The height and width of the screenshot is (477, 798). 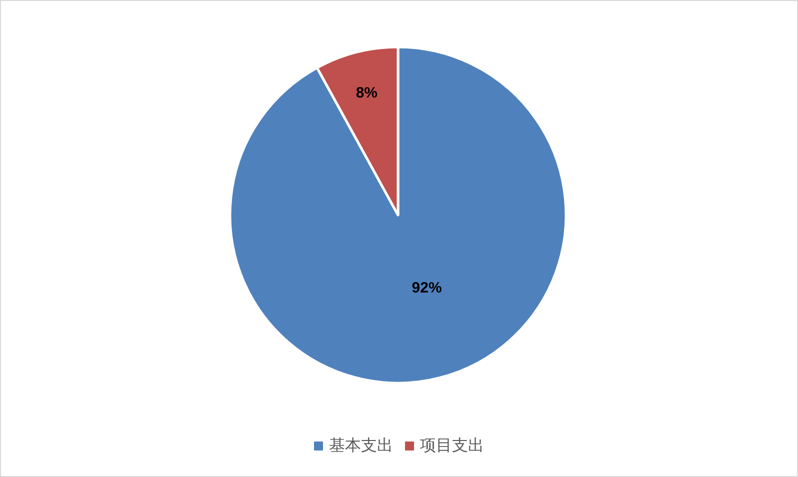 What do you see at coordinates (452, 445) in the screenshot?
I see `legend-label: 项目支出` at bounding box center [452, 445].